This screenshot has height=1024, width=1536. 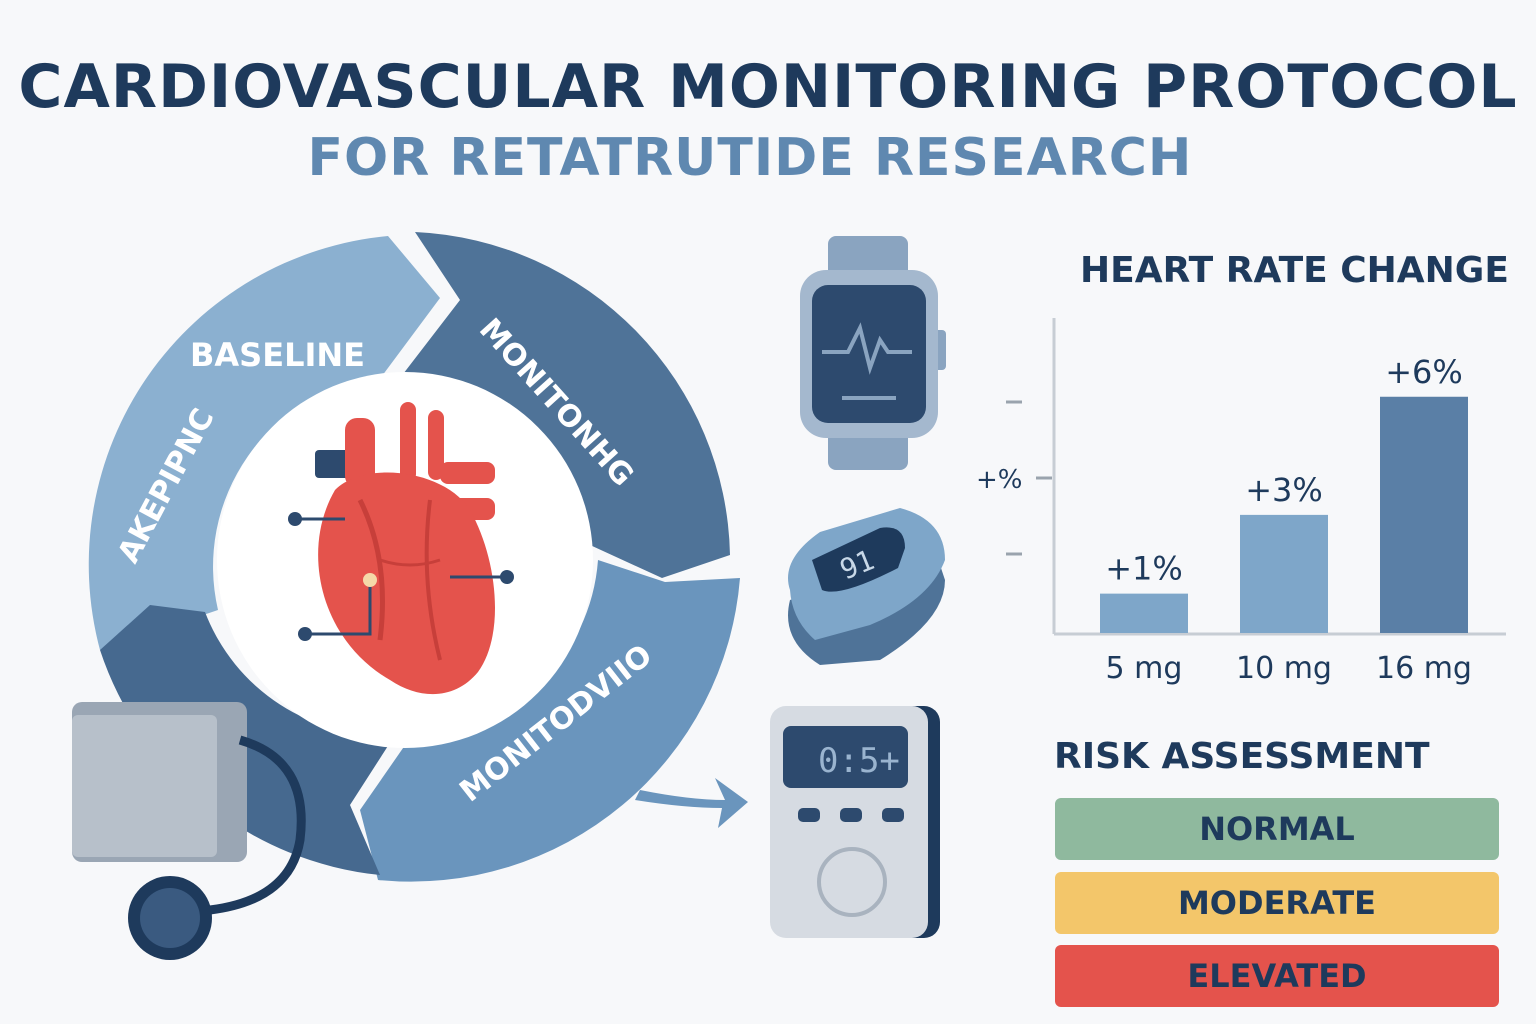 I want to click on bar-value-label: +1%, so click(x=1144, y=569).